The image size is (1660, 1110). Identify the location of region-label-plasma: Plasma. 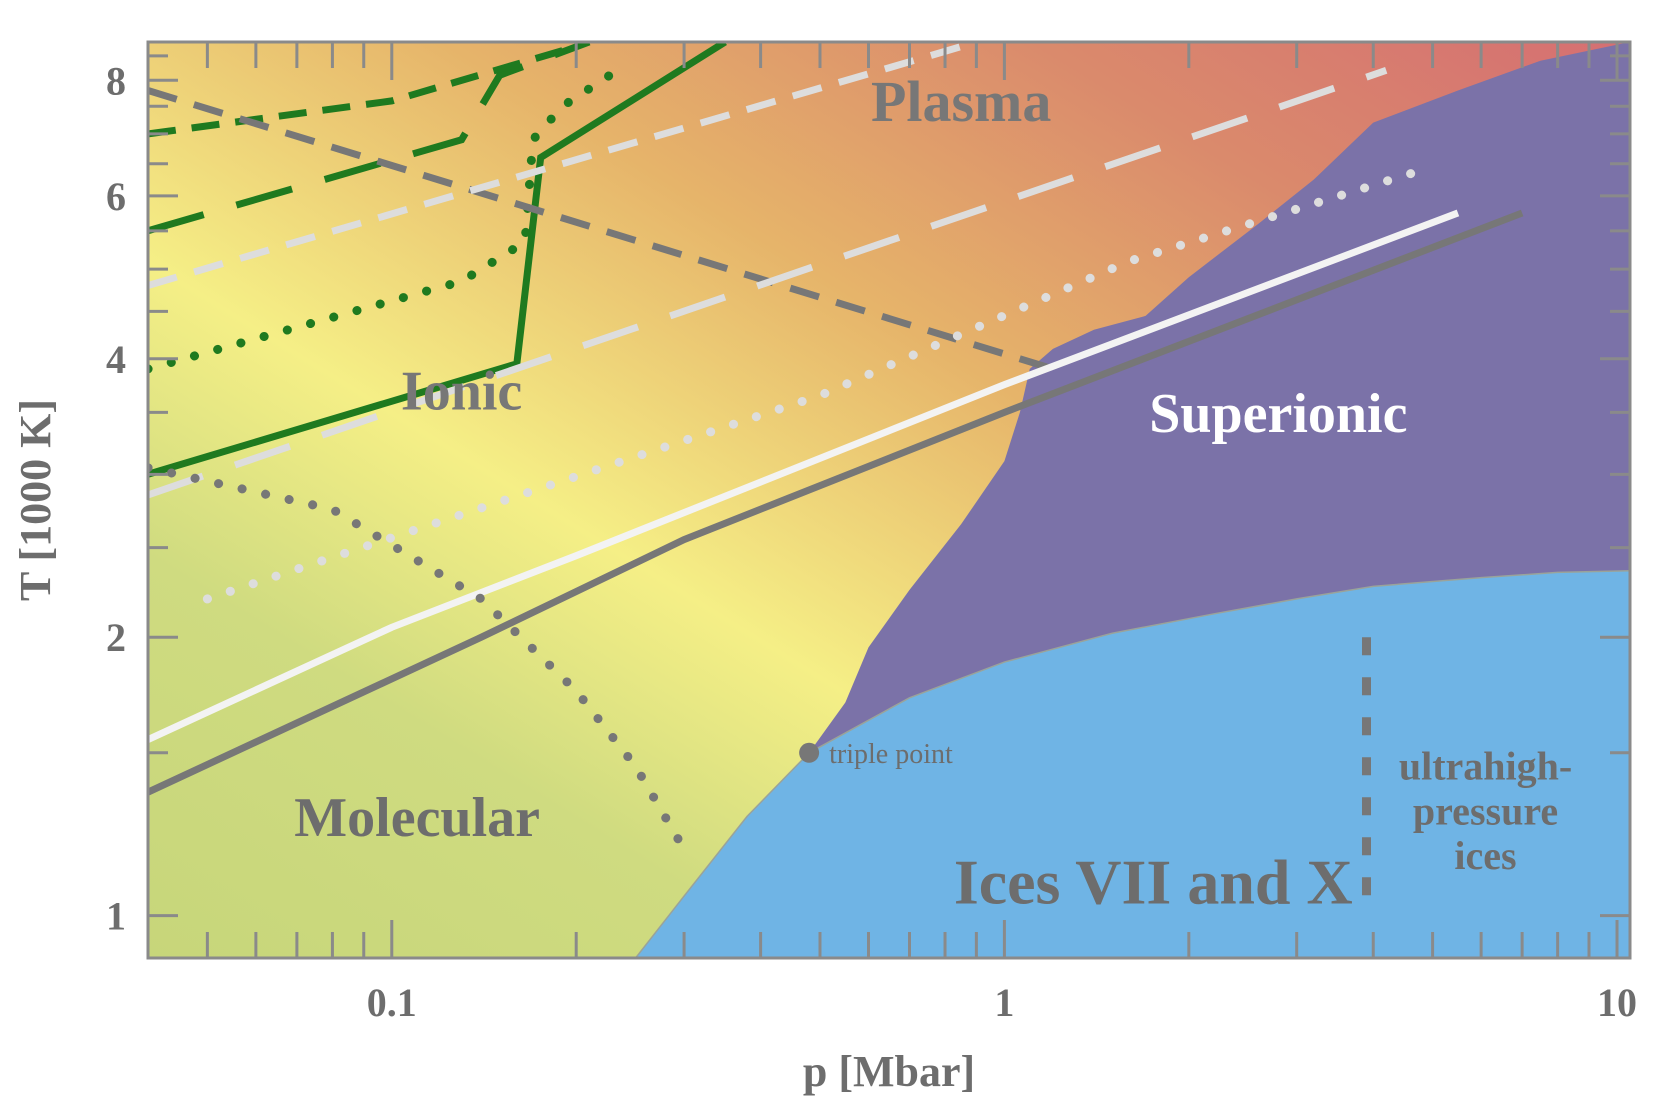
(961, 101).